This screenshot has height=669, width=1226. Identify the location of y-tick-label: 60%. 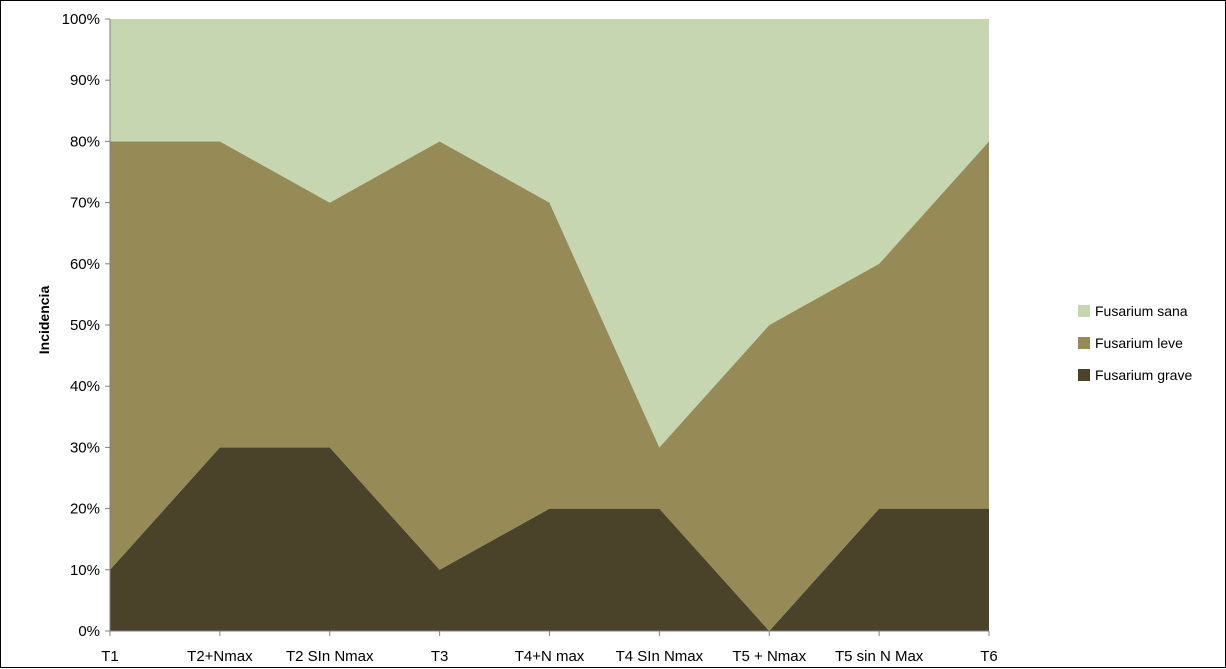
(85, 264).